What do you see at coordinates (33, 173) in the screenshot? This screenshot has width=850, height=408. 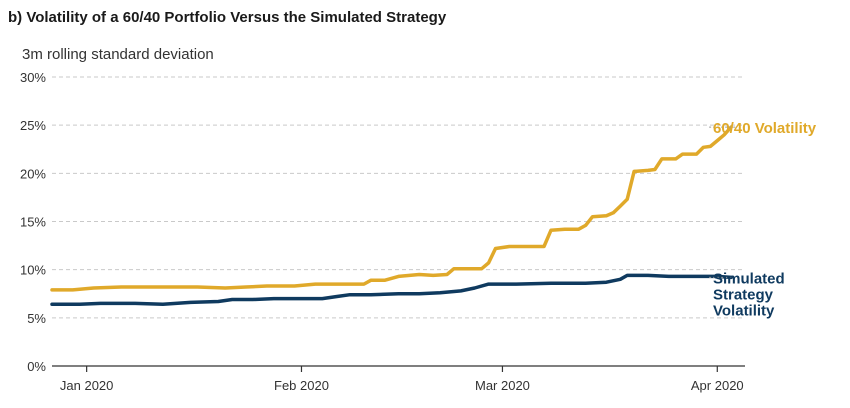 I see `y-tick-label: 20%` at bounding box center [33, 173].